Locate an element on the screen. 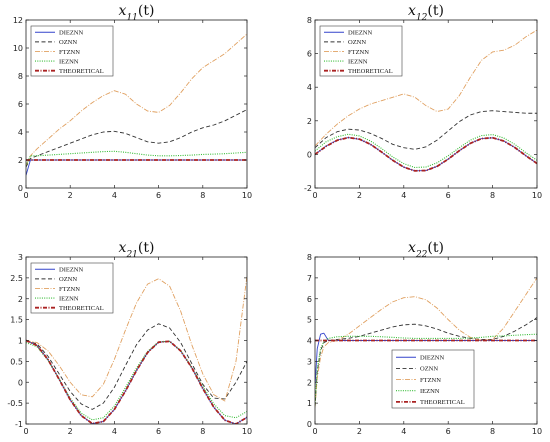 This screenshot has height=442, width=550. panel-title: x12(t) is located at coordinates (426, 13).